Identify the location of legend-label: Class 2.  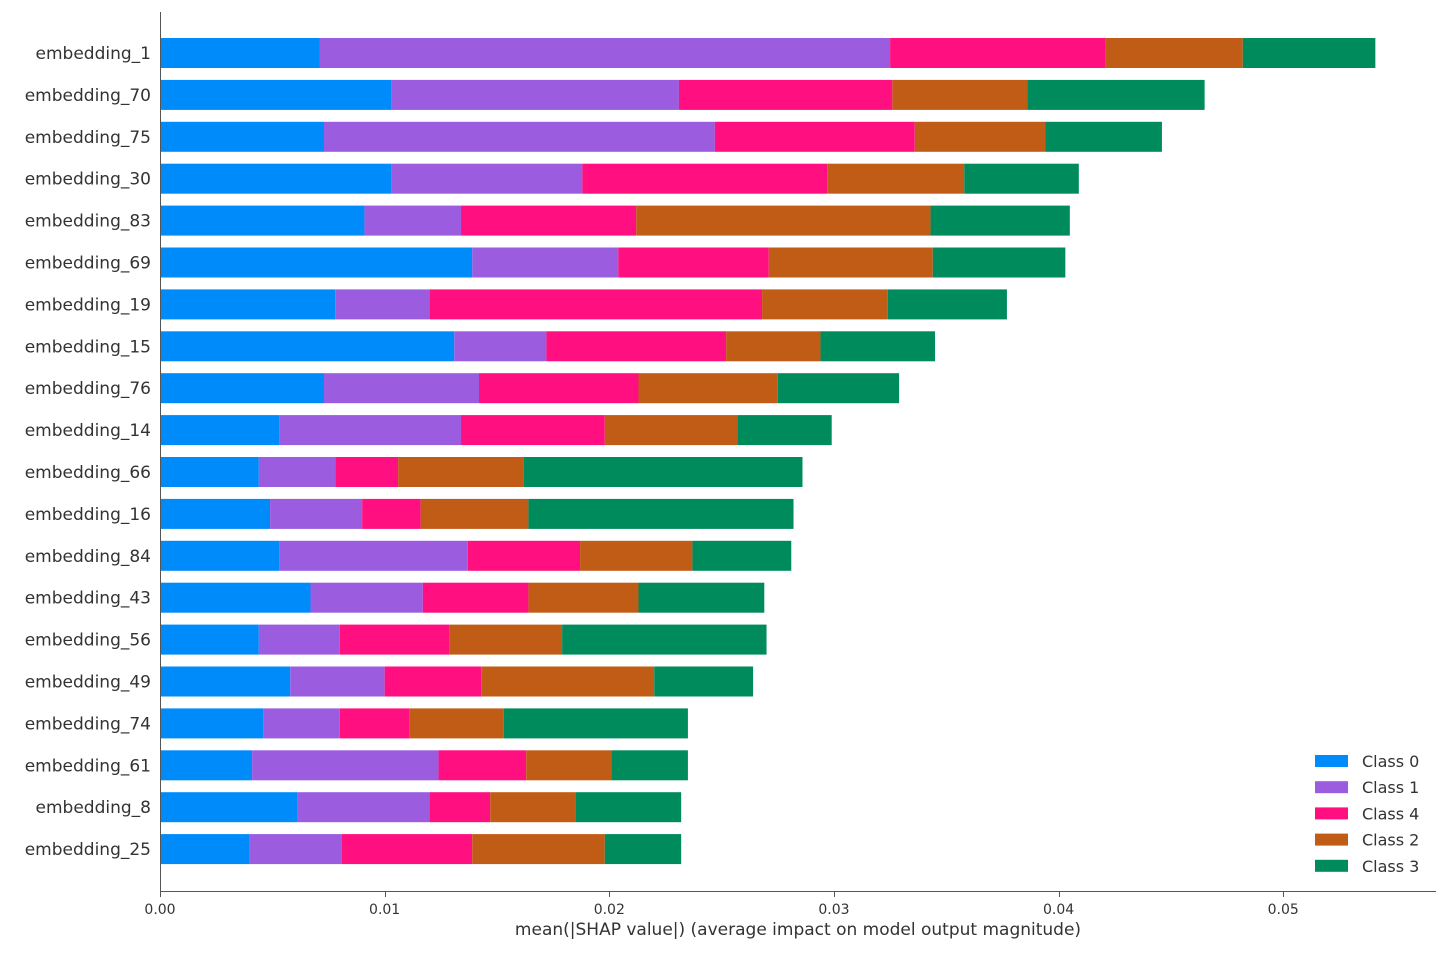
(1390, 840).